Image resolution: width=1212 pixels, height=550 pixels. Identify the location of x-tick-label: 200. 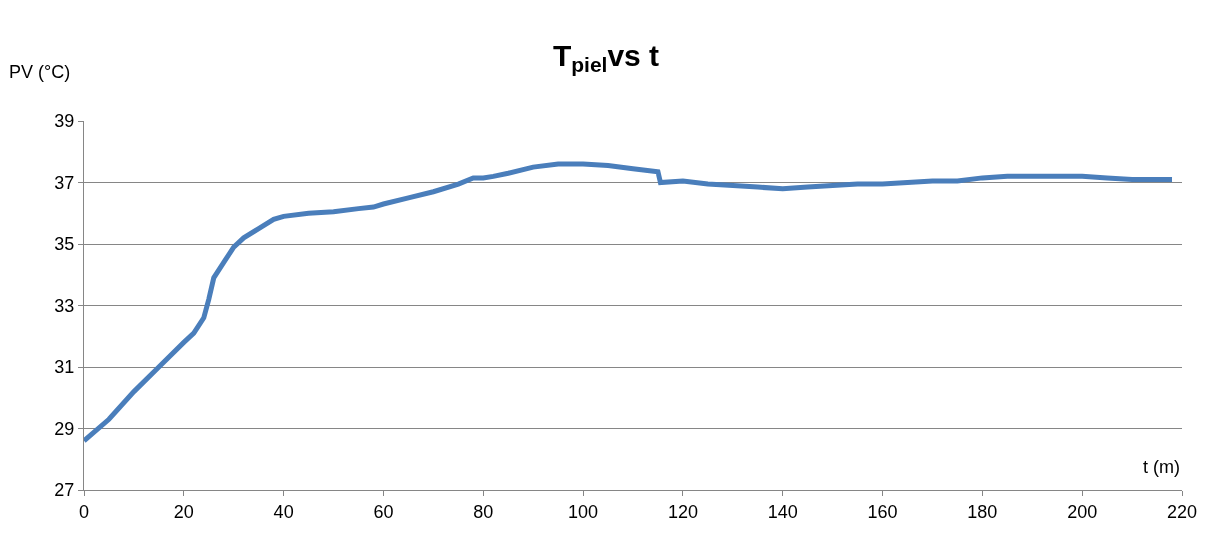
(1082, 511).